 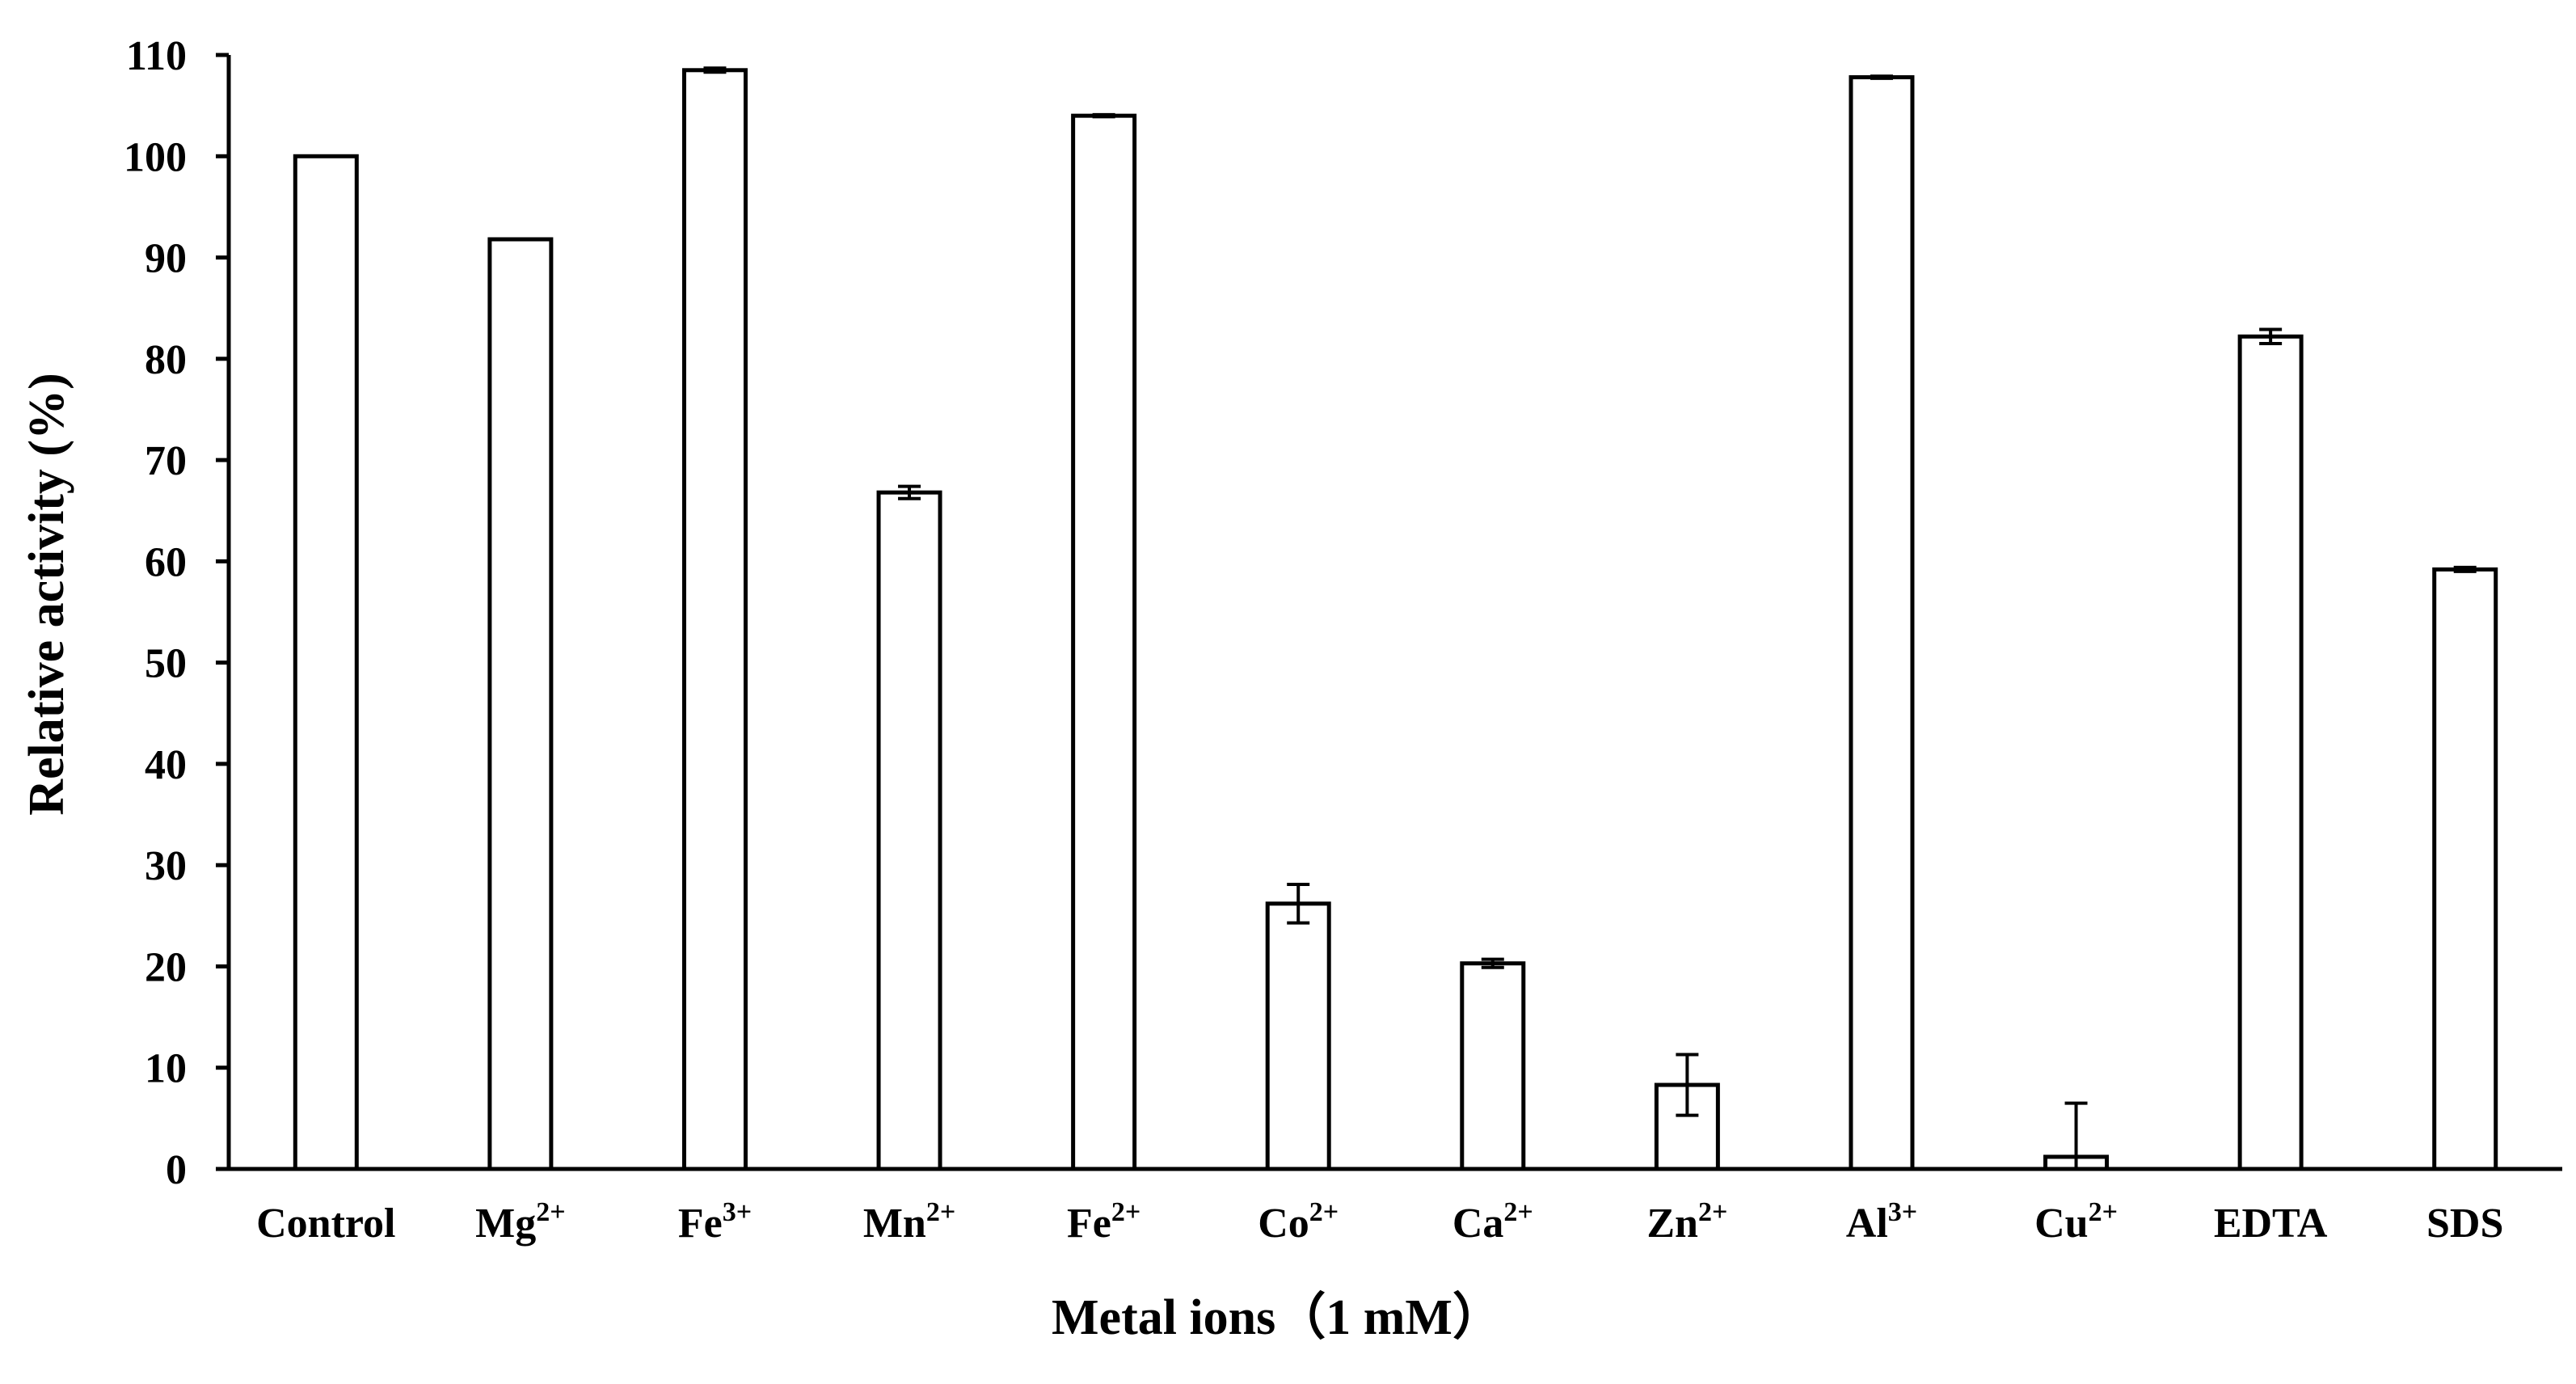 What do you see at coordinates (166, 967) in the screenshot?
I see `y-tick-label: 20` at bounding box center [166, 967].